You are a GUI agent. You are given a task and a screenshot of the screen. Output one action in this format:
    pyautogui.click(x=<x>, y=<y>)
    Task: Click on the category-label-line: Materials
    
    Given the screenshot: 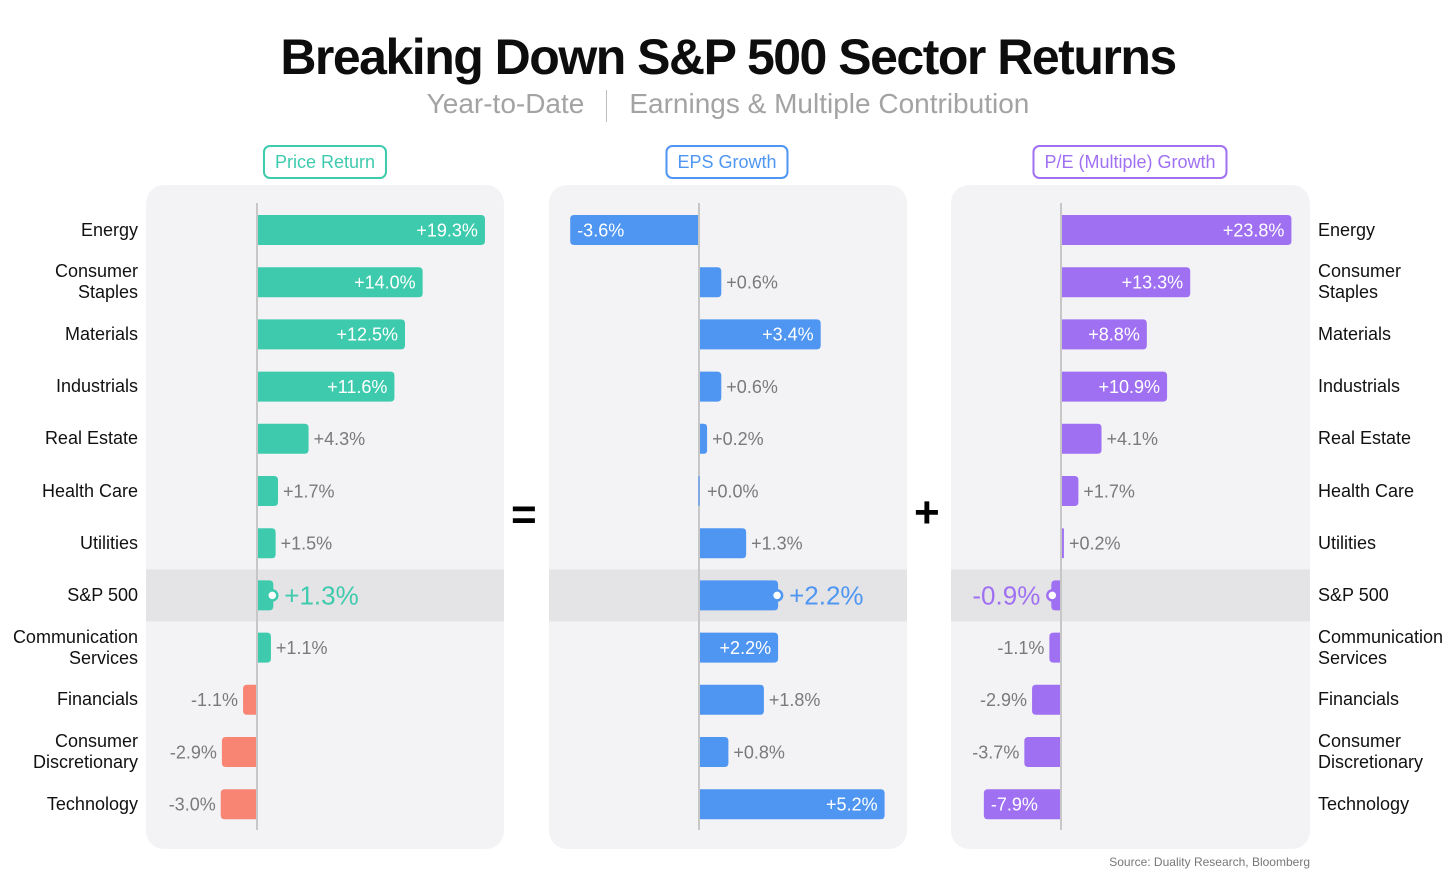 What is the action you would take?
    pyautogui.click(x=101, y=333)
    